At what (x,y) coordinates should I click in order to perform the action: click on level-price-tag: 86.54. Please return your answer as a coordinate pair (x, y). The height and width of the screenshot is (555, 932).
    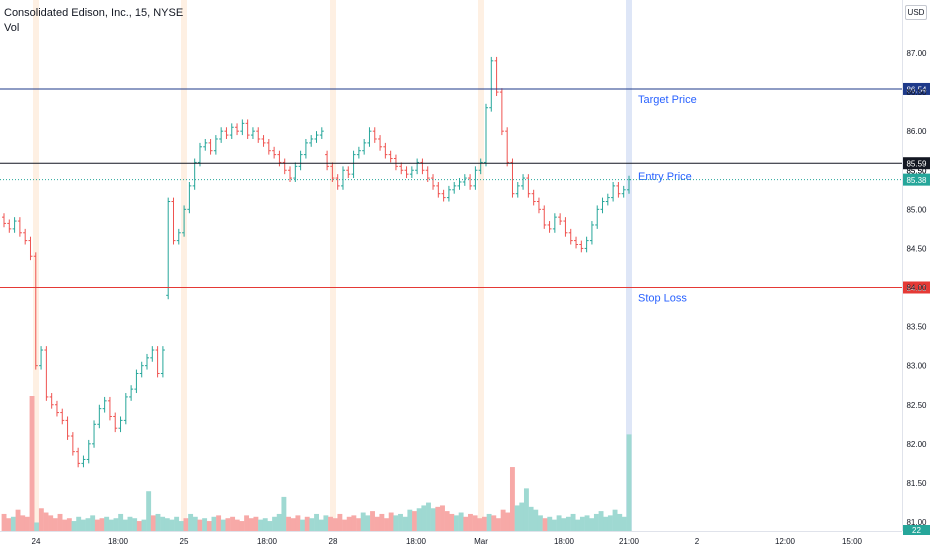
    Looking at the image, I should click on (916, 89).